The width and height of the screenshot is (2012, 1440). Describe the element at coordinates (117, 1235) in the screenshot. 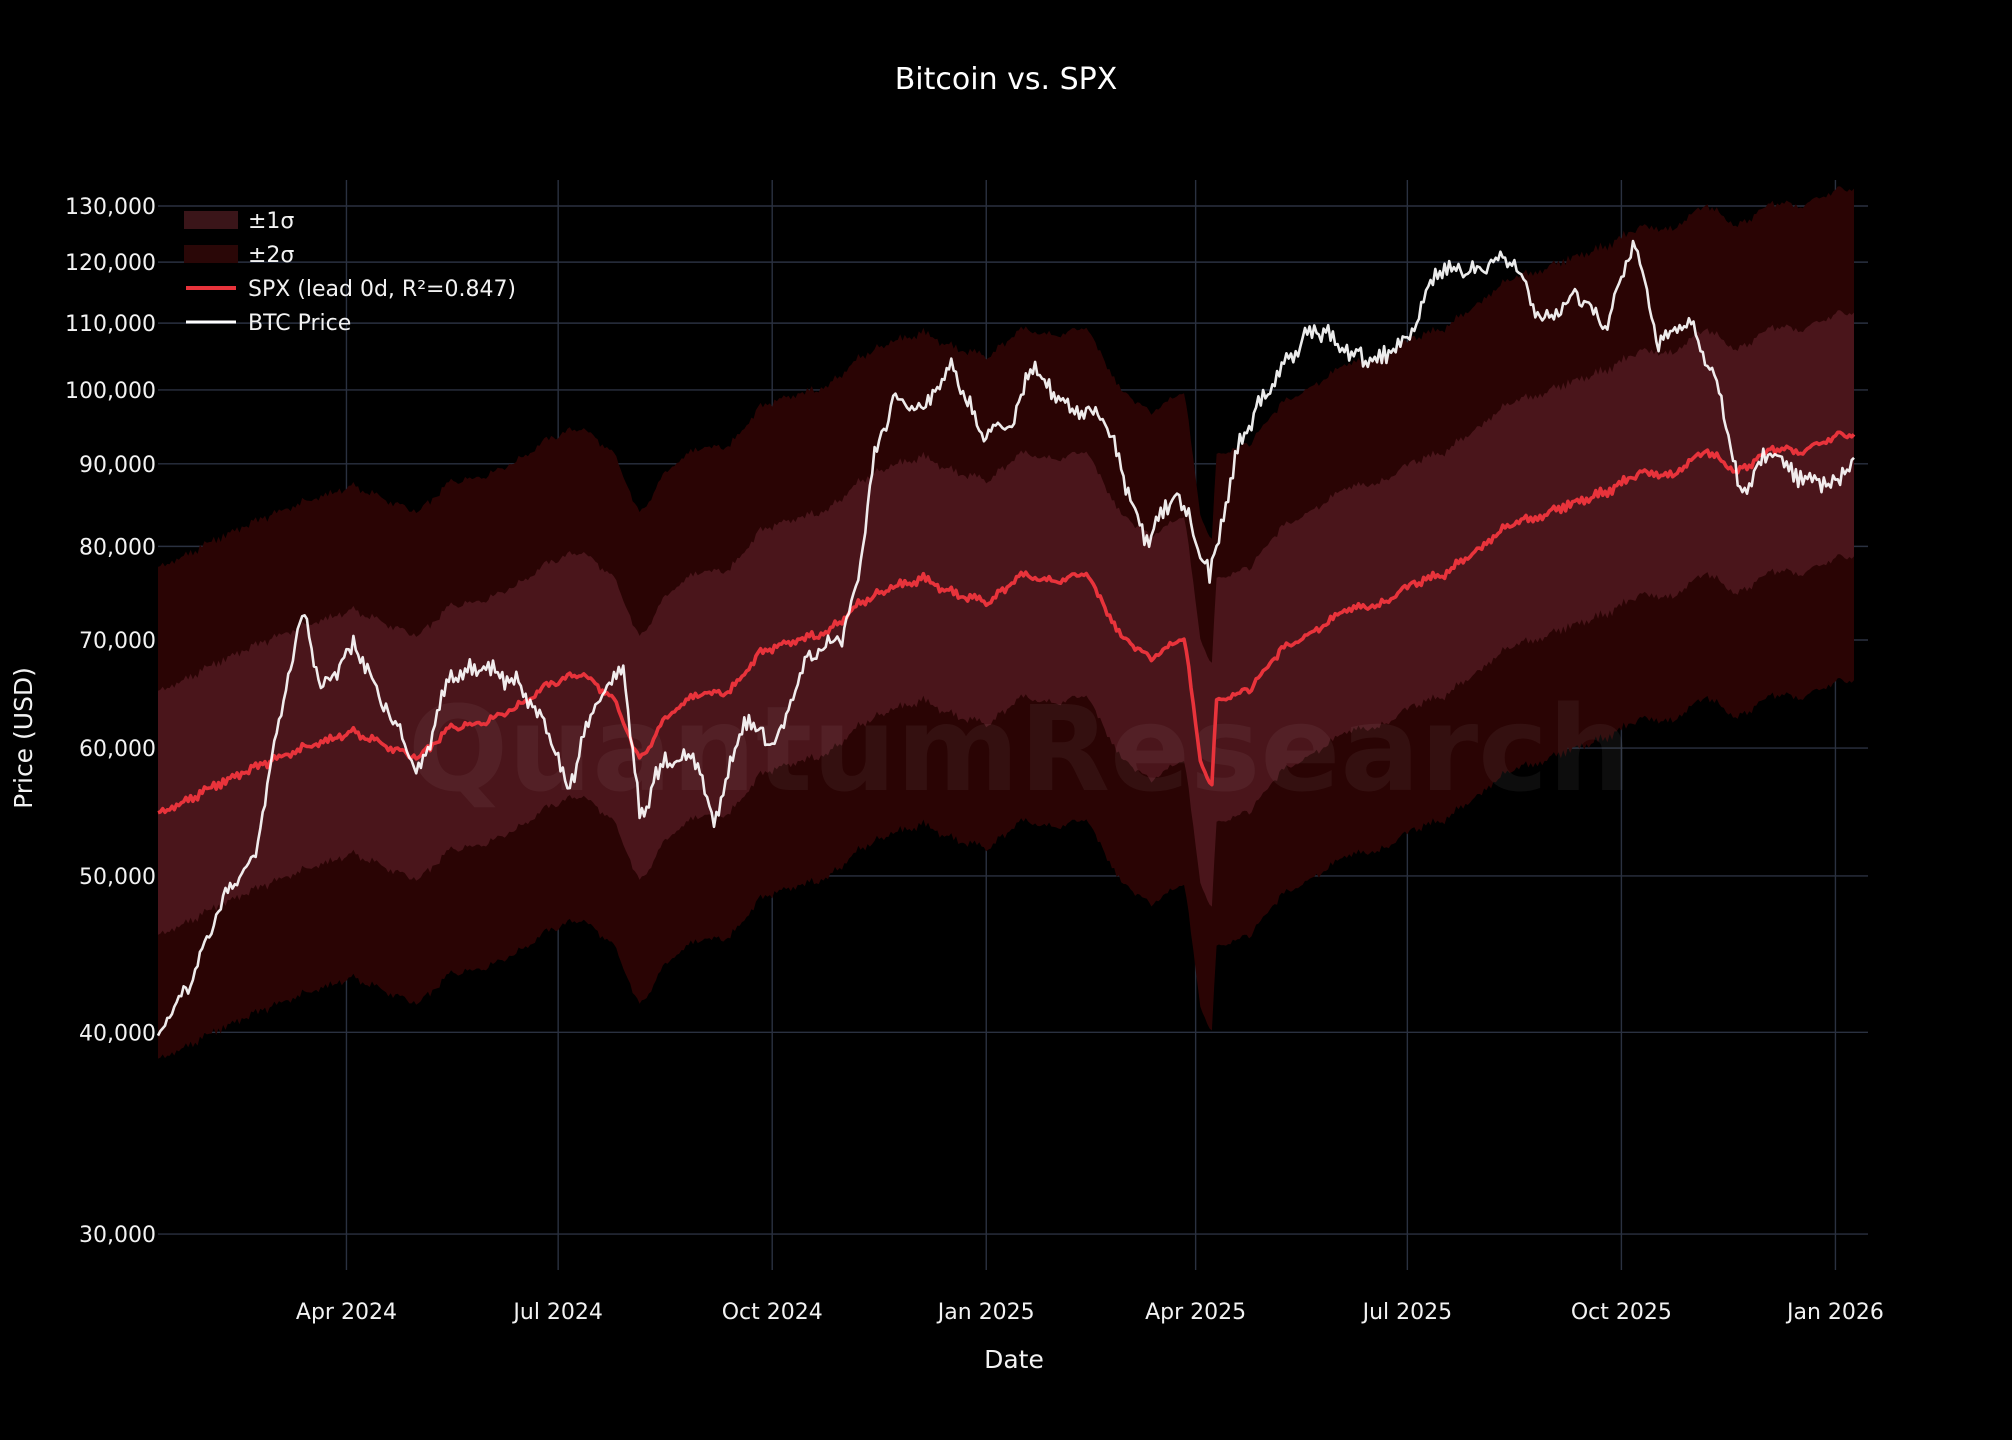

I see `y-tick-label: 30,000` at that location.